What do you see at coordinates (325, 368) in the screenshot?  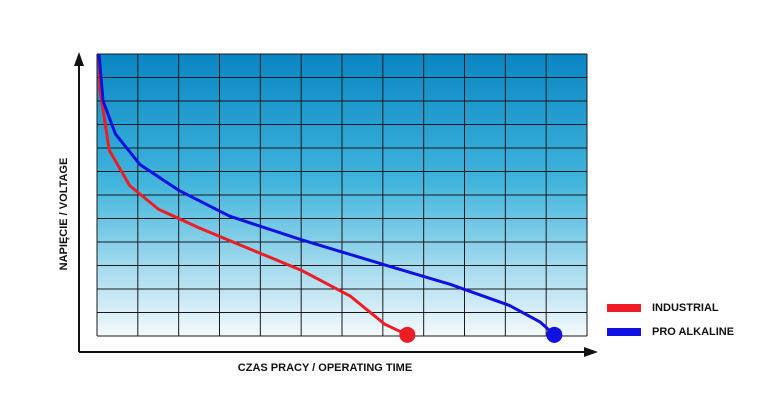 I see `x-axis-label: CZAS PRACY / OPERATING TIME` at bounding box center [325, 368].